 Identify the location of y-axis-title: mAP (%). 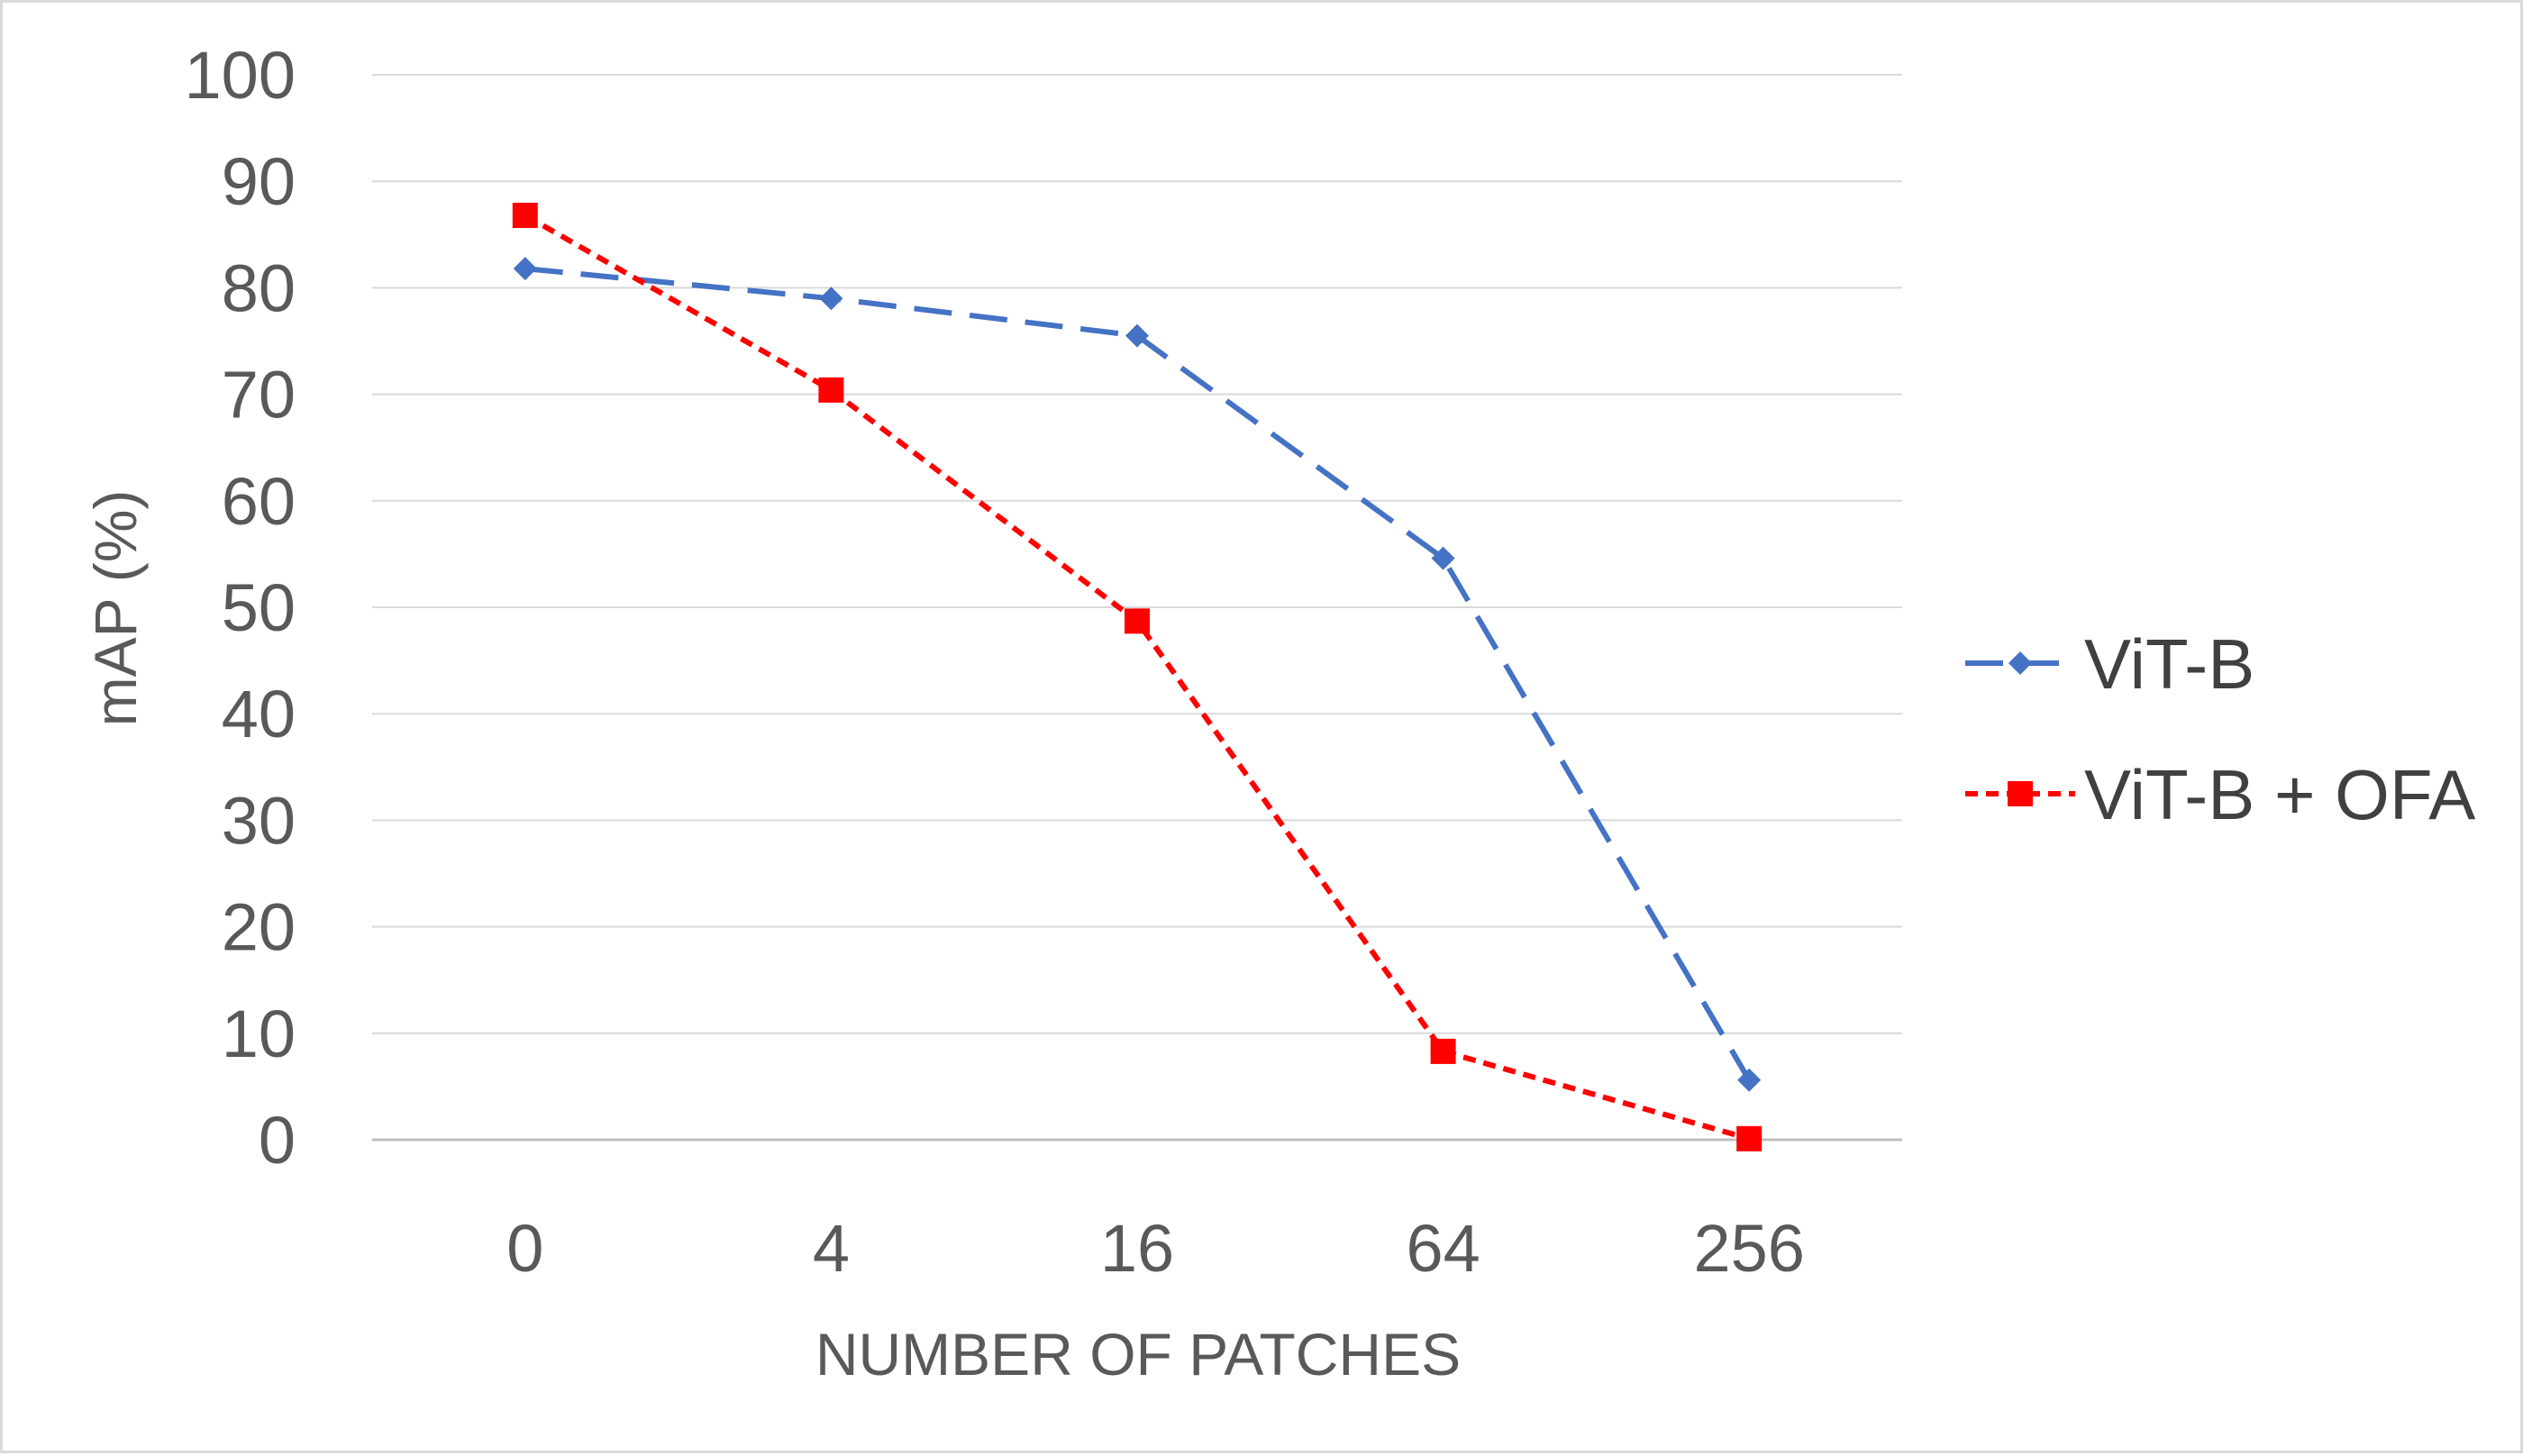
(115, 608).